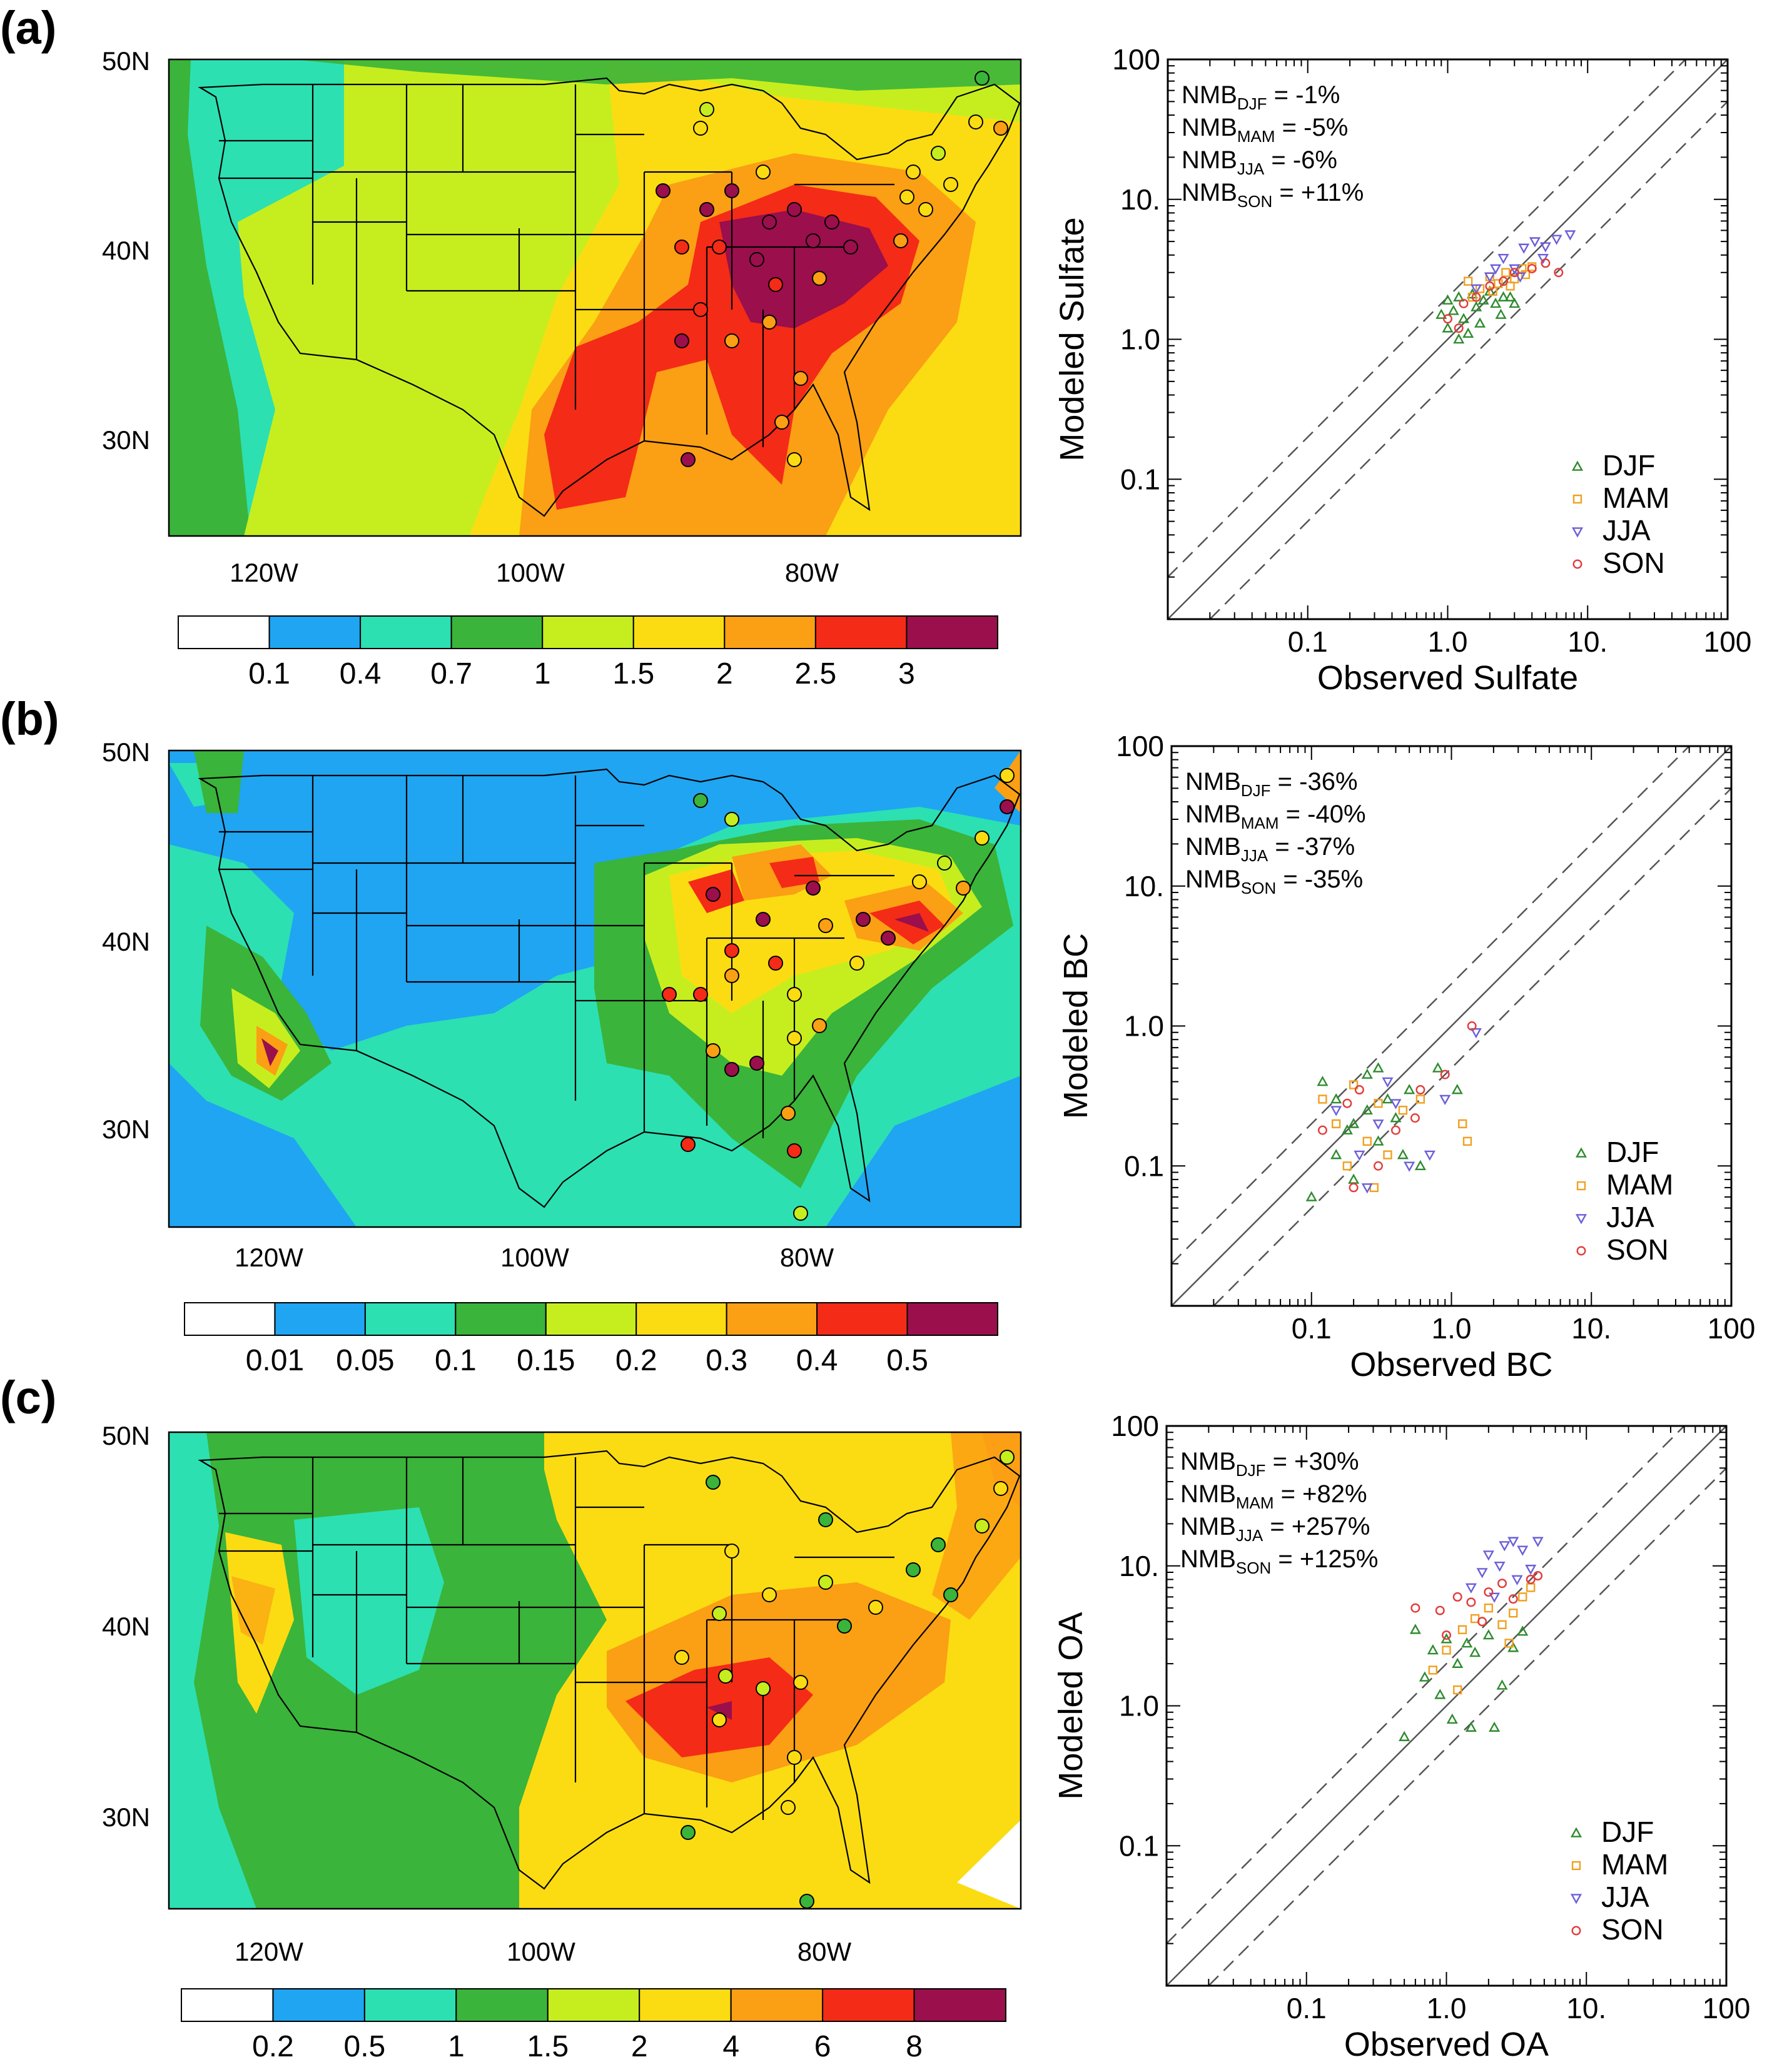 This screenshot has height=2072, width=1772. What do you see at coordinates (1273, 195) in the screenshot?
I see `nmb-annotation: NMBSON = +11%` at bounding box center [1273, 195].